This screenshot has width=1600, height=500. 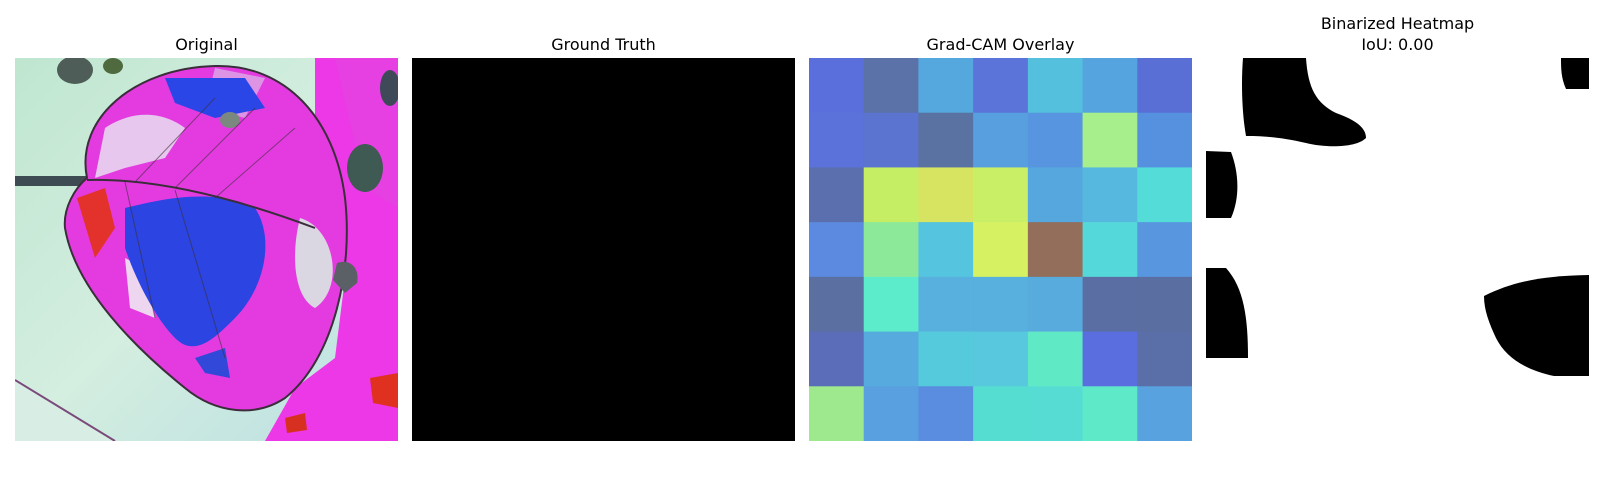 What do you see at coordinates (1164, 140) in the screenshot?
I see `gradcam-cell-r1-c6` at bounding box center [1164, 140].